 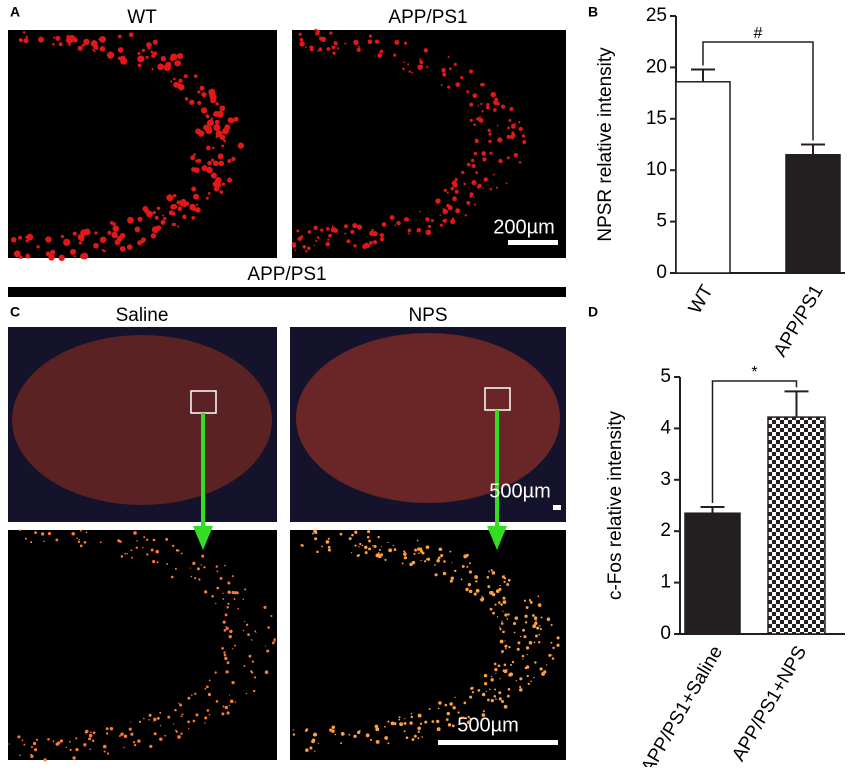 What do you see at coordinates (758, 33) in the screenshot?
I see `annotation: #` at bounding box center [758, 33].